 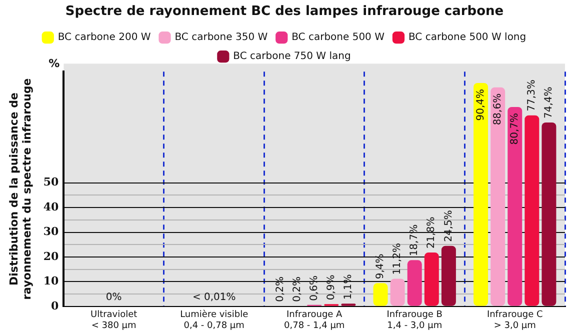 I want to click on chart-title: Spectre de rayonnement BC des lampes infrarouge carbone, so click(x=284, y=12).